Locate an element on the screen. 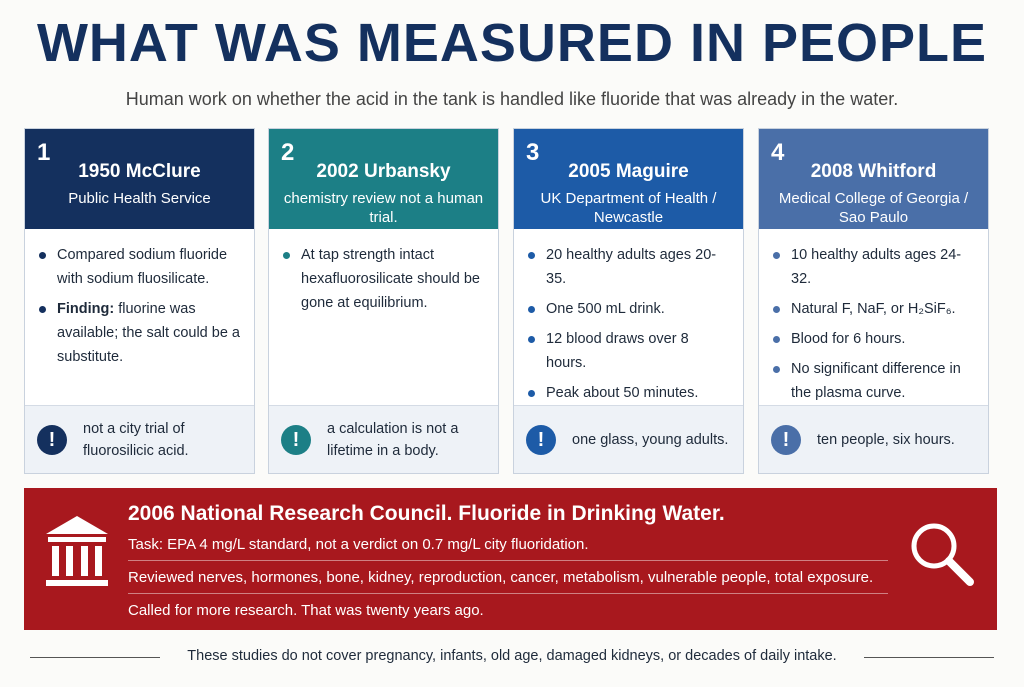 The image size is (1024, 687). study-name: 2008 Whitford is located at coordinates (873, 171).